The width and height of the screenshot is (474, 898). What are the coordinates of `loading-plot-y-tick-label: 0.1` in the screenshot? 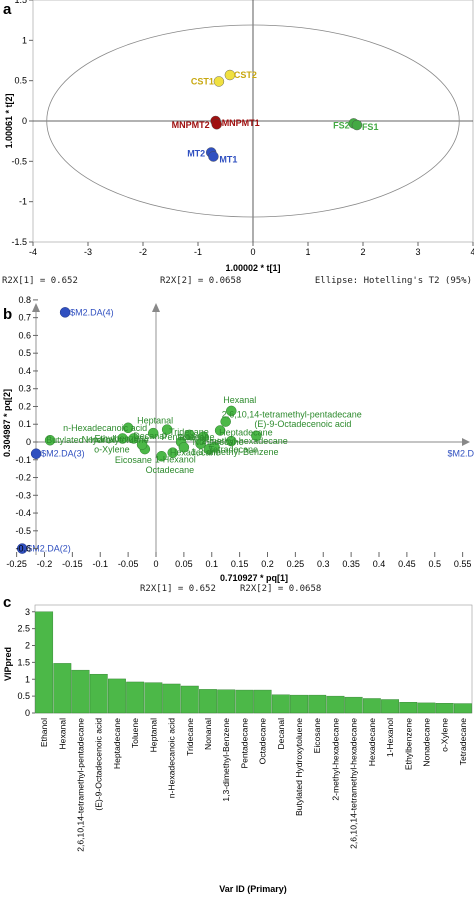 It's located at (24, 424).